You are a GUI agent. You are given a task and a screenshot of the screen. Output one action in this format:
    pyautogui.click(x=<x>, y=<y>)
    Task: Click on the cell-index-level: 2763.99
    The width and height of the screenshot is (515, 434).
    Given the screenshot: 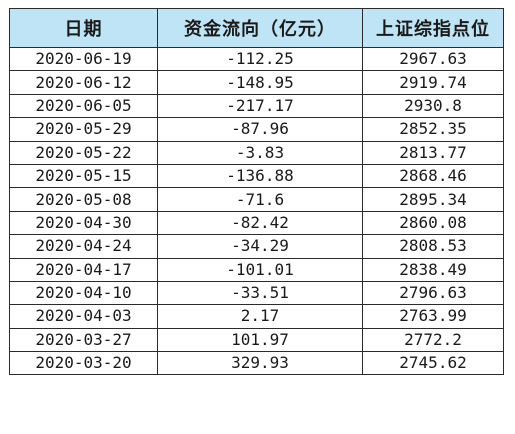 What is the action you would take?
    pyautogui.click(x=433, y=316)
    